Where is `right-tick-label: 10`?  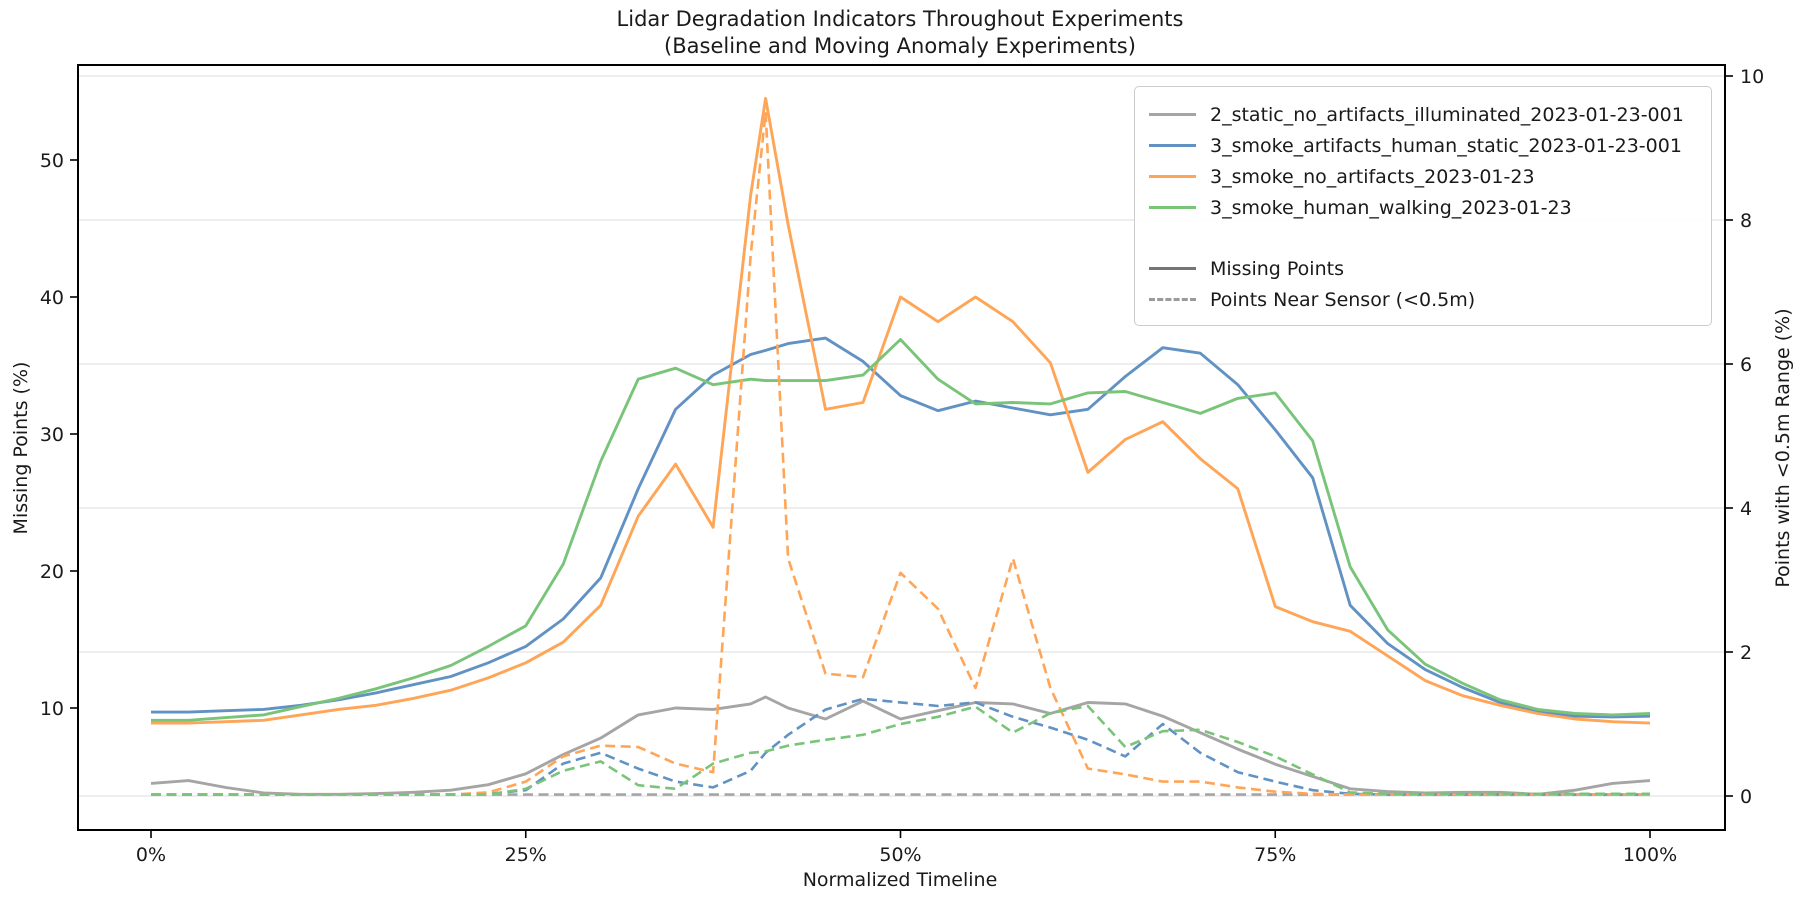 right-tick-label: 10 is located at coordinates (1752, 77).